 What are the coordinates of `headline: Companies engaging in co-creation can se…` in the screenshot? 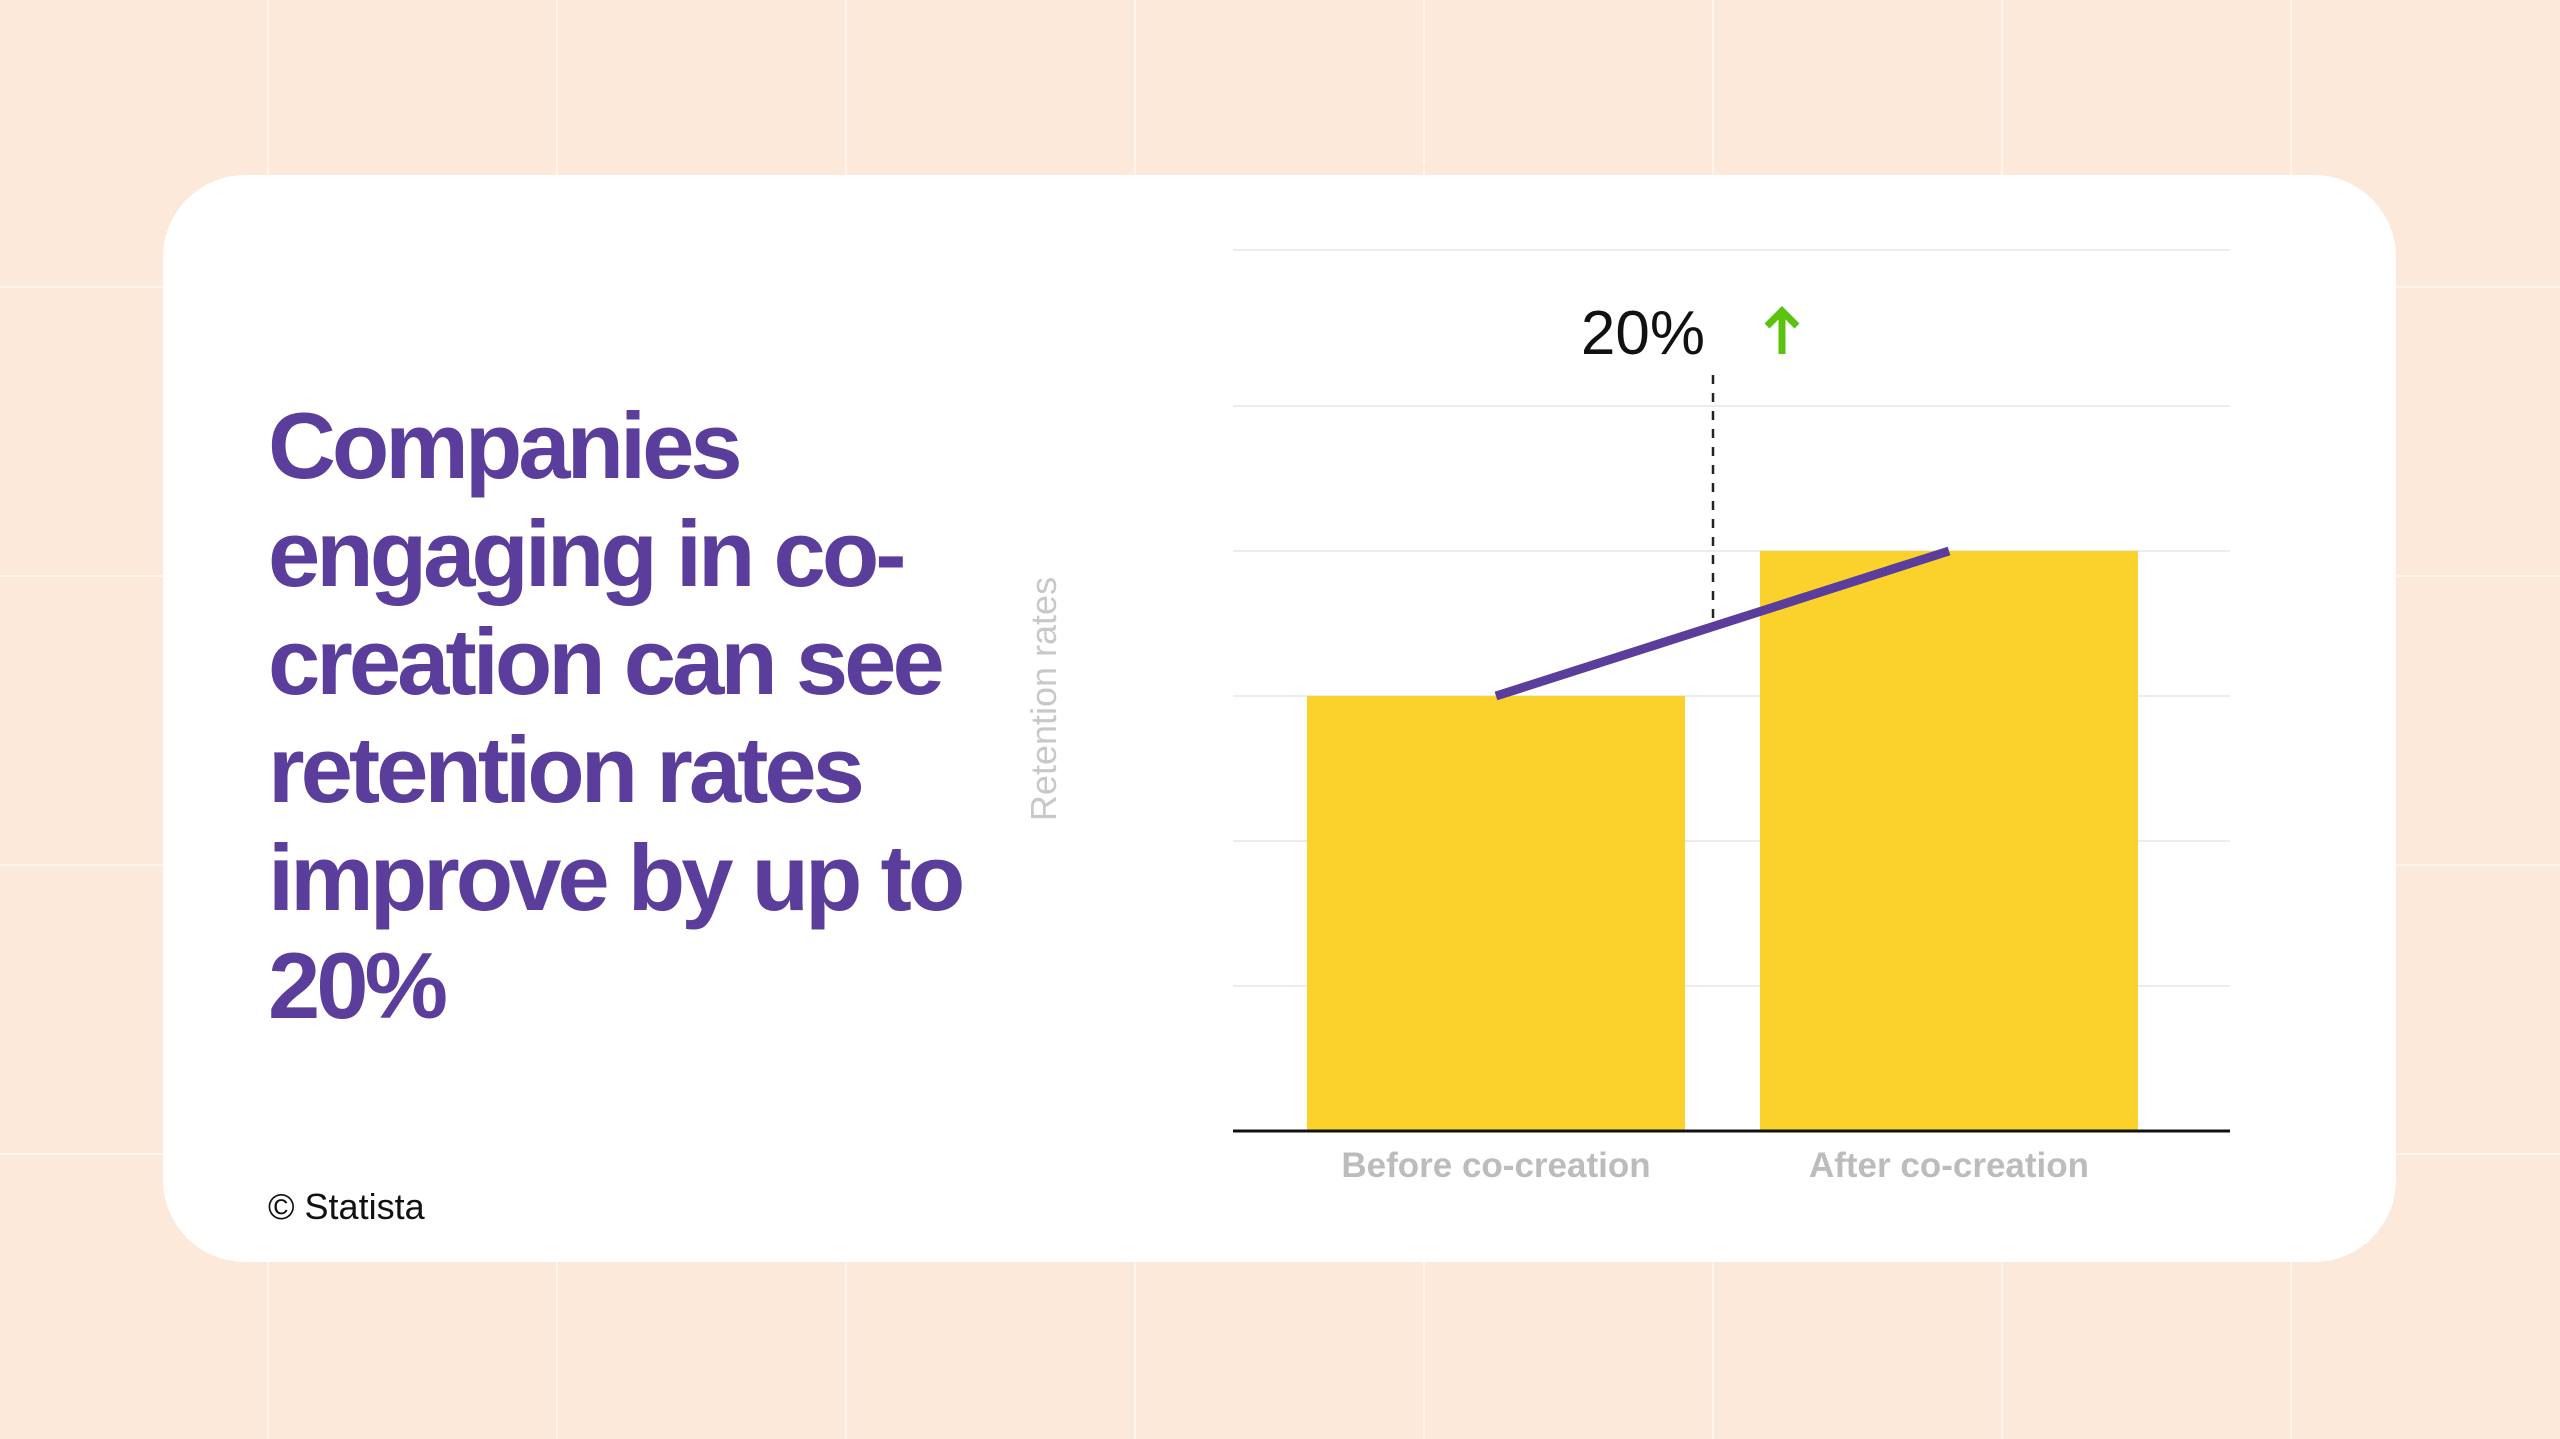 It's located at (616, 715).